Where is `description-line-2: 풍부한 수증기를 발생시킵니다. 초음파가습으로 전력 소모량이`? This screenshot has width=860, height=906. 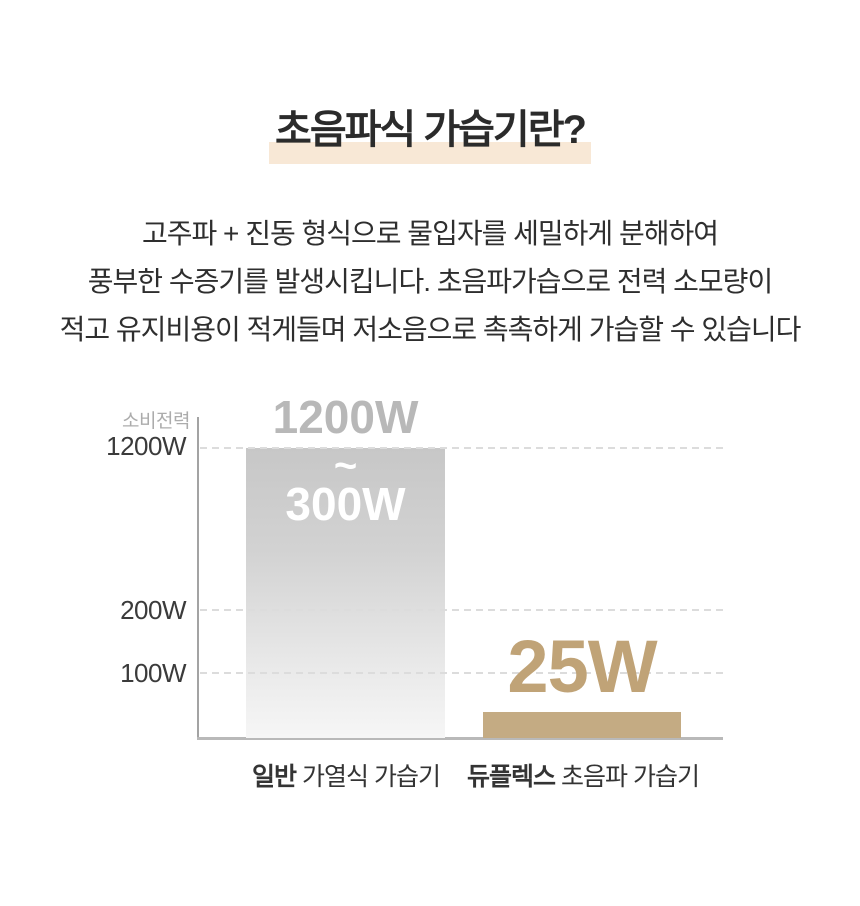 description-line-2: 풍부한 수증기를 발생시킵니다. 초음파가습으로 전력 소모량이 is located at coordinates (430, 281).